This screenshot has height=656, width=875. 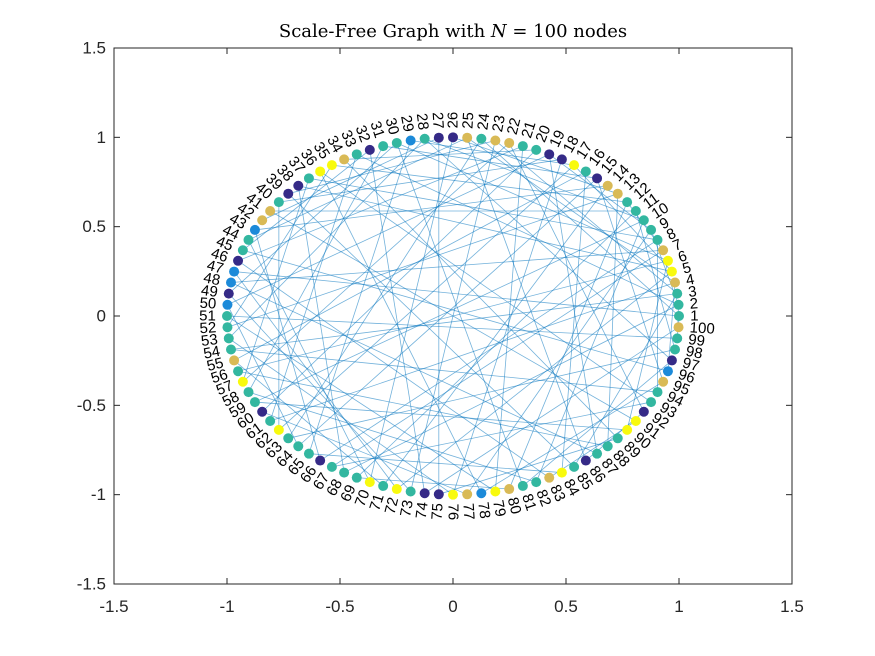 What do you see at coordinates (101, 316) in the screenshot?
I see `y-tick-label-3: 0` at bounding box center [101, 316].